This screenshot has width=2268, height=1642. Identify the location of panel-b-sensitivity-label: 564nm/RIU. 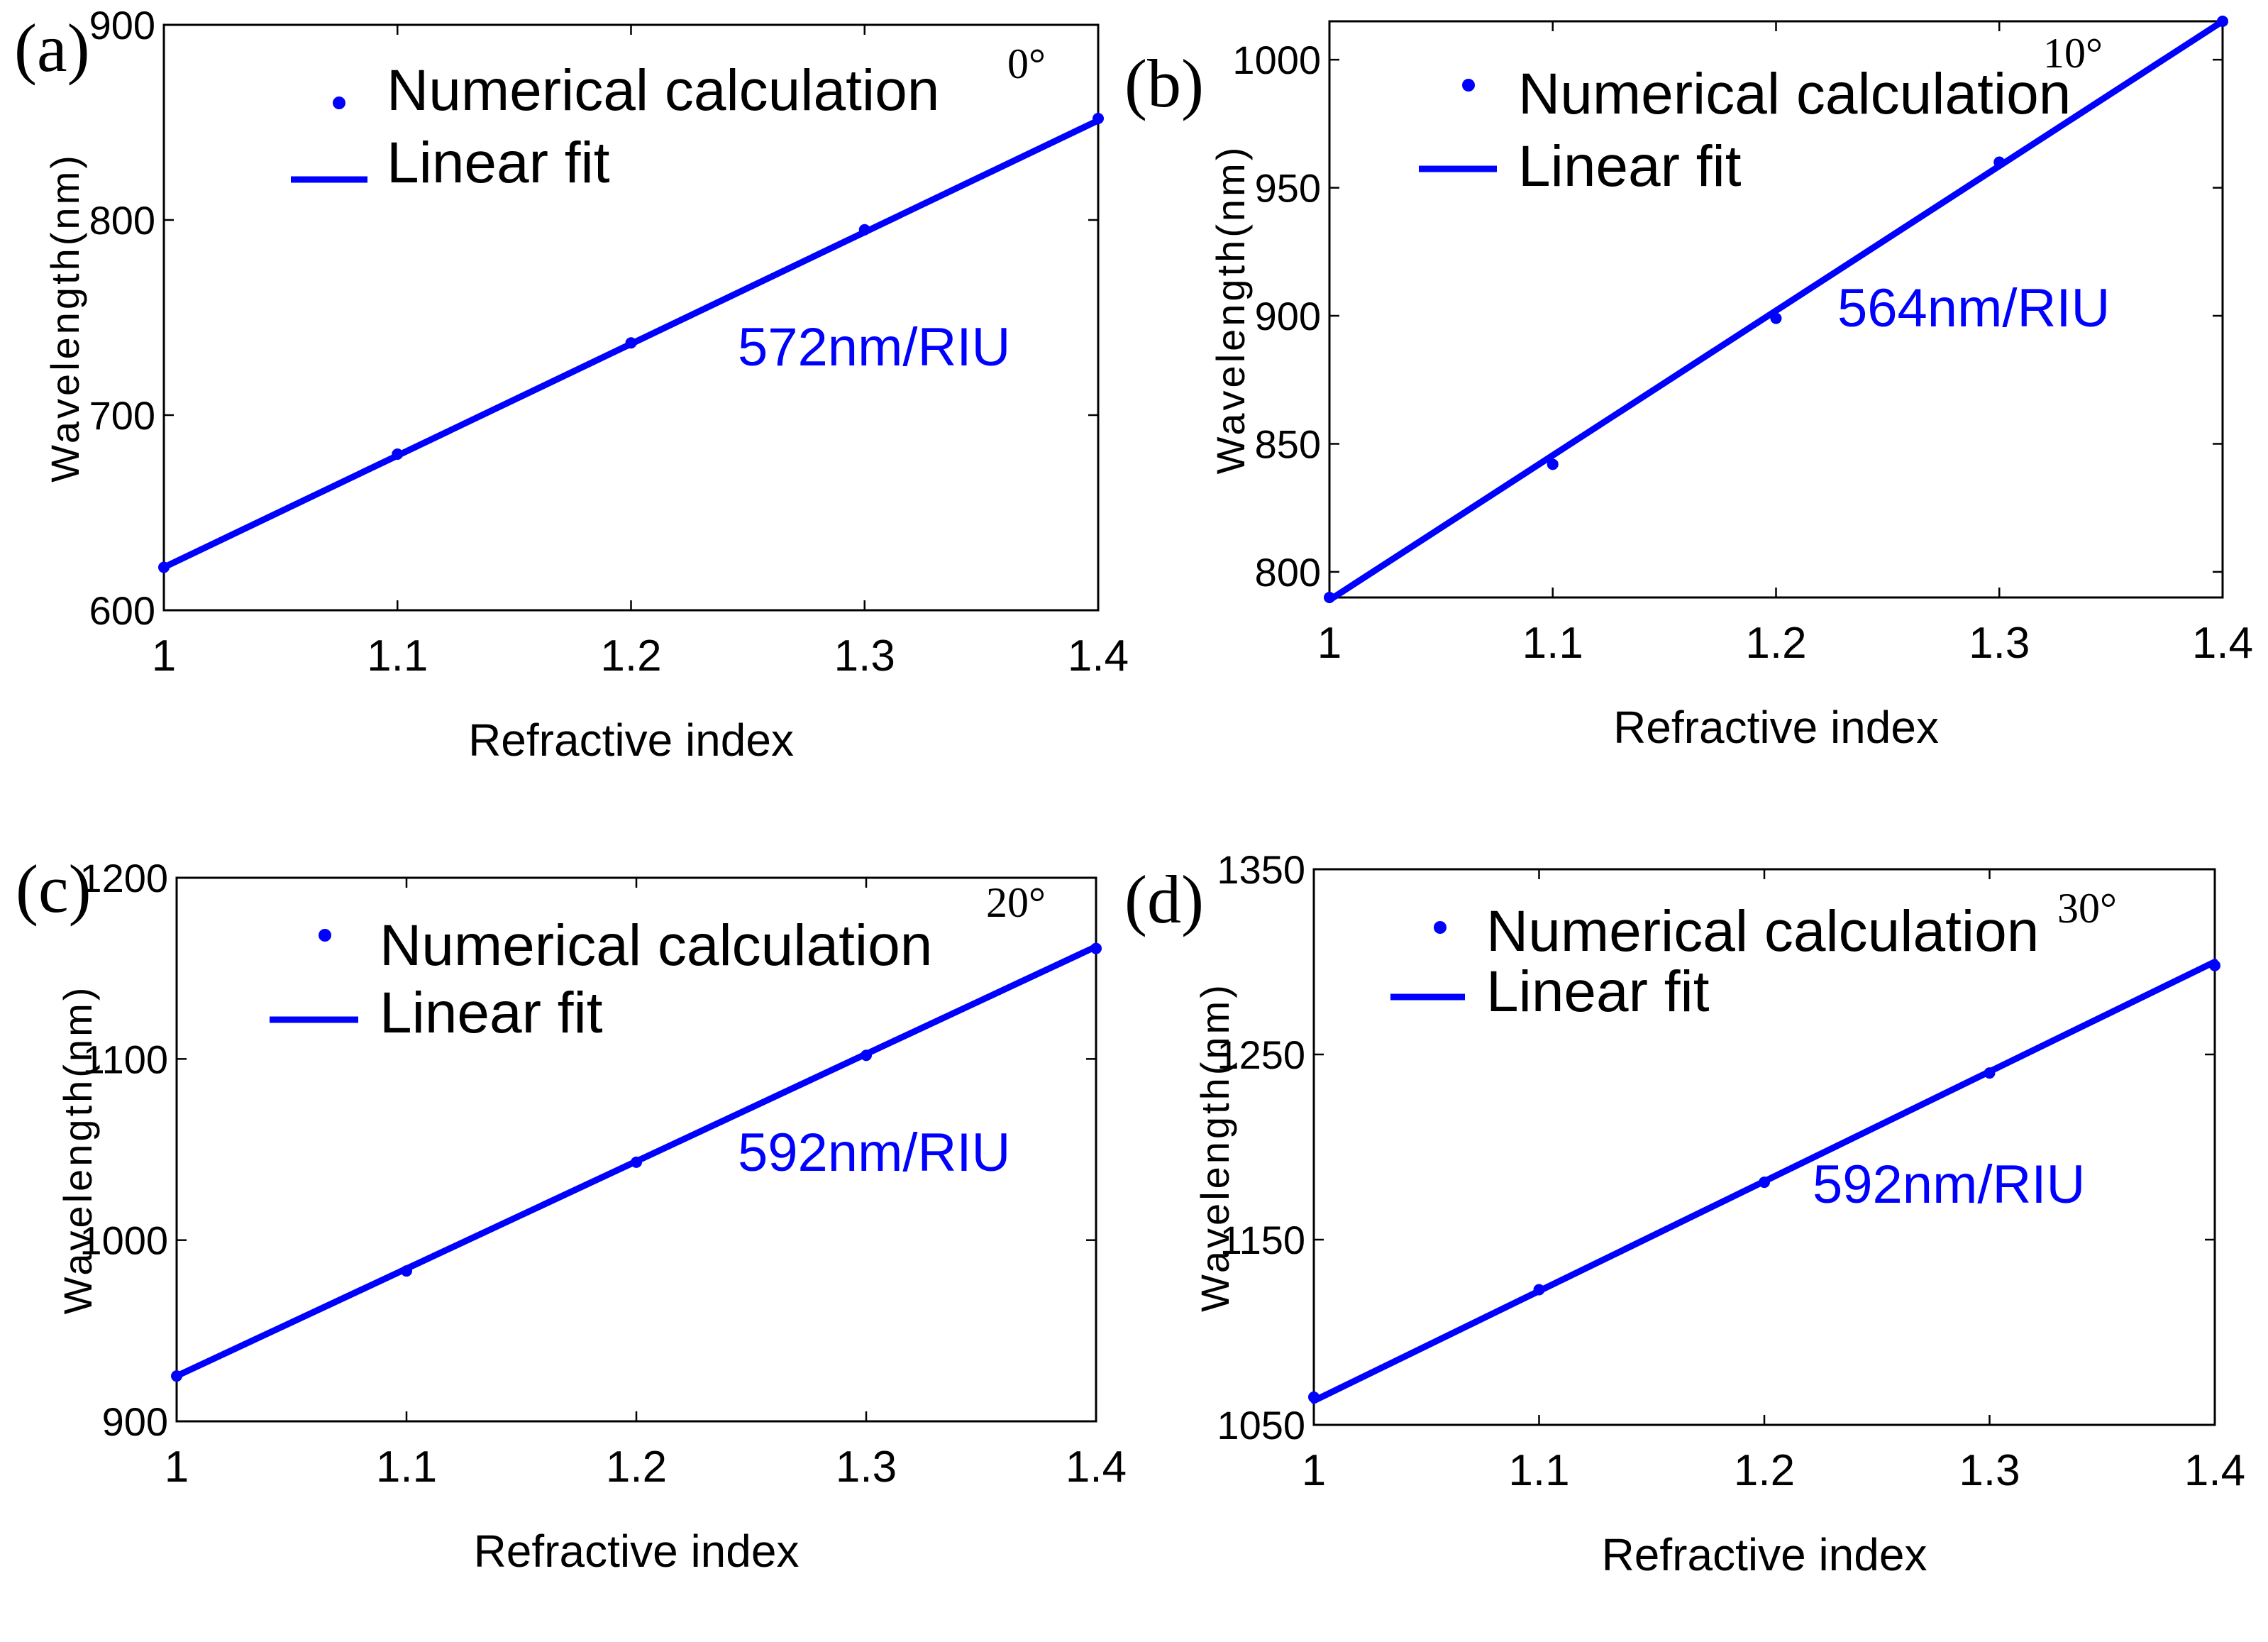
(1973, 308).